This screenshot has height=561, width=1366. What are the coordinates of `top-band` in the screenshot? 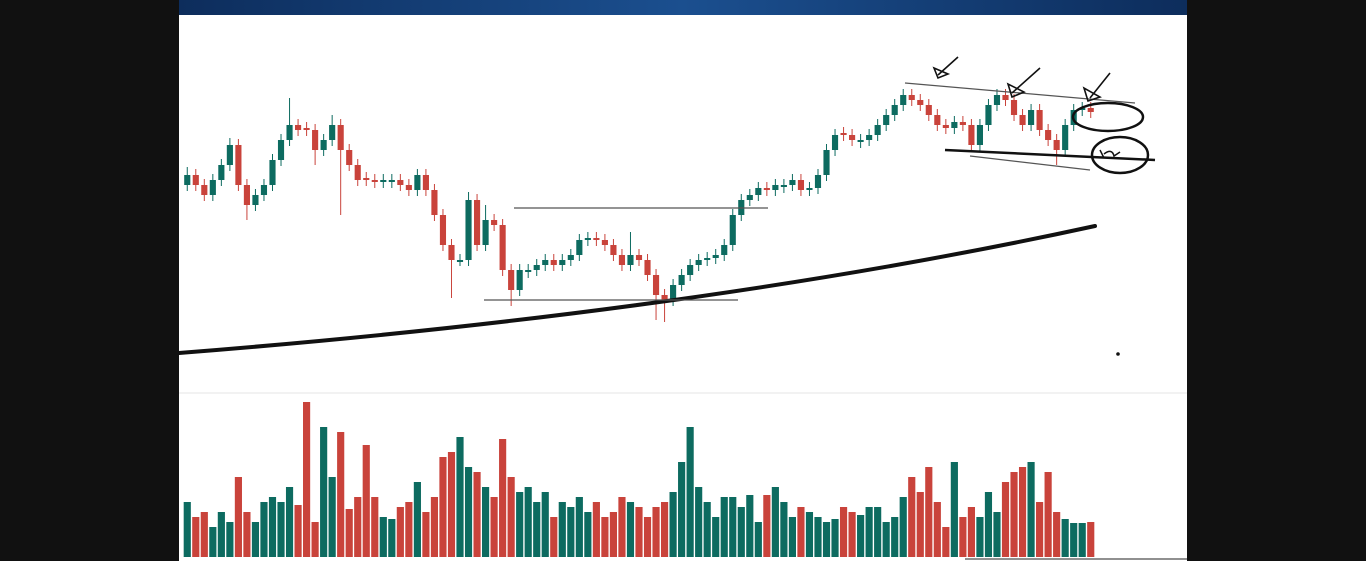 It's located at (683, 7).